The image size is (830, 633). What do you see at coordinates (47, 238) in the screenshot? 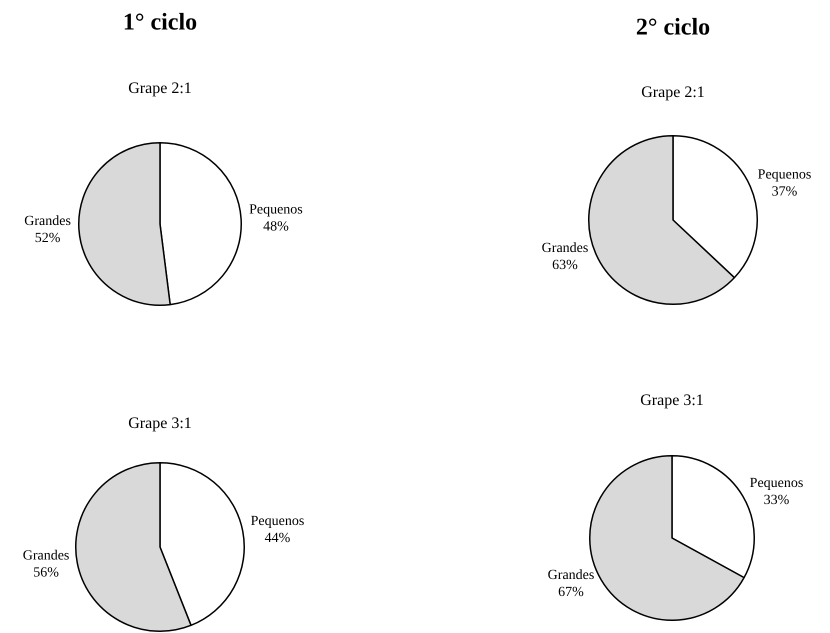
I see `data-label: 52%` at bounding box center [47, 238].